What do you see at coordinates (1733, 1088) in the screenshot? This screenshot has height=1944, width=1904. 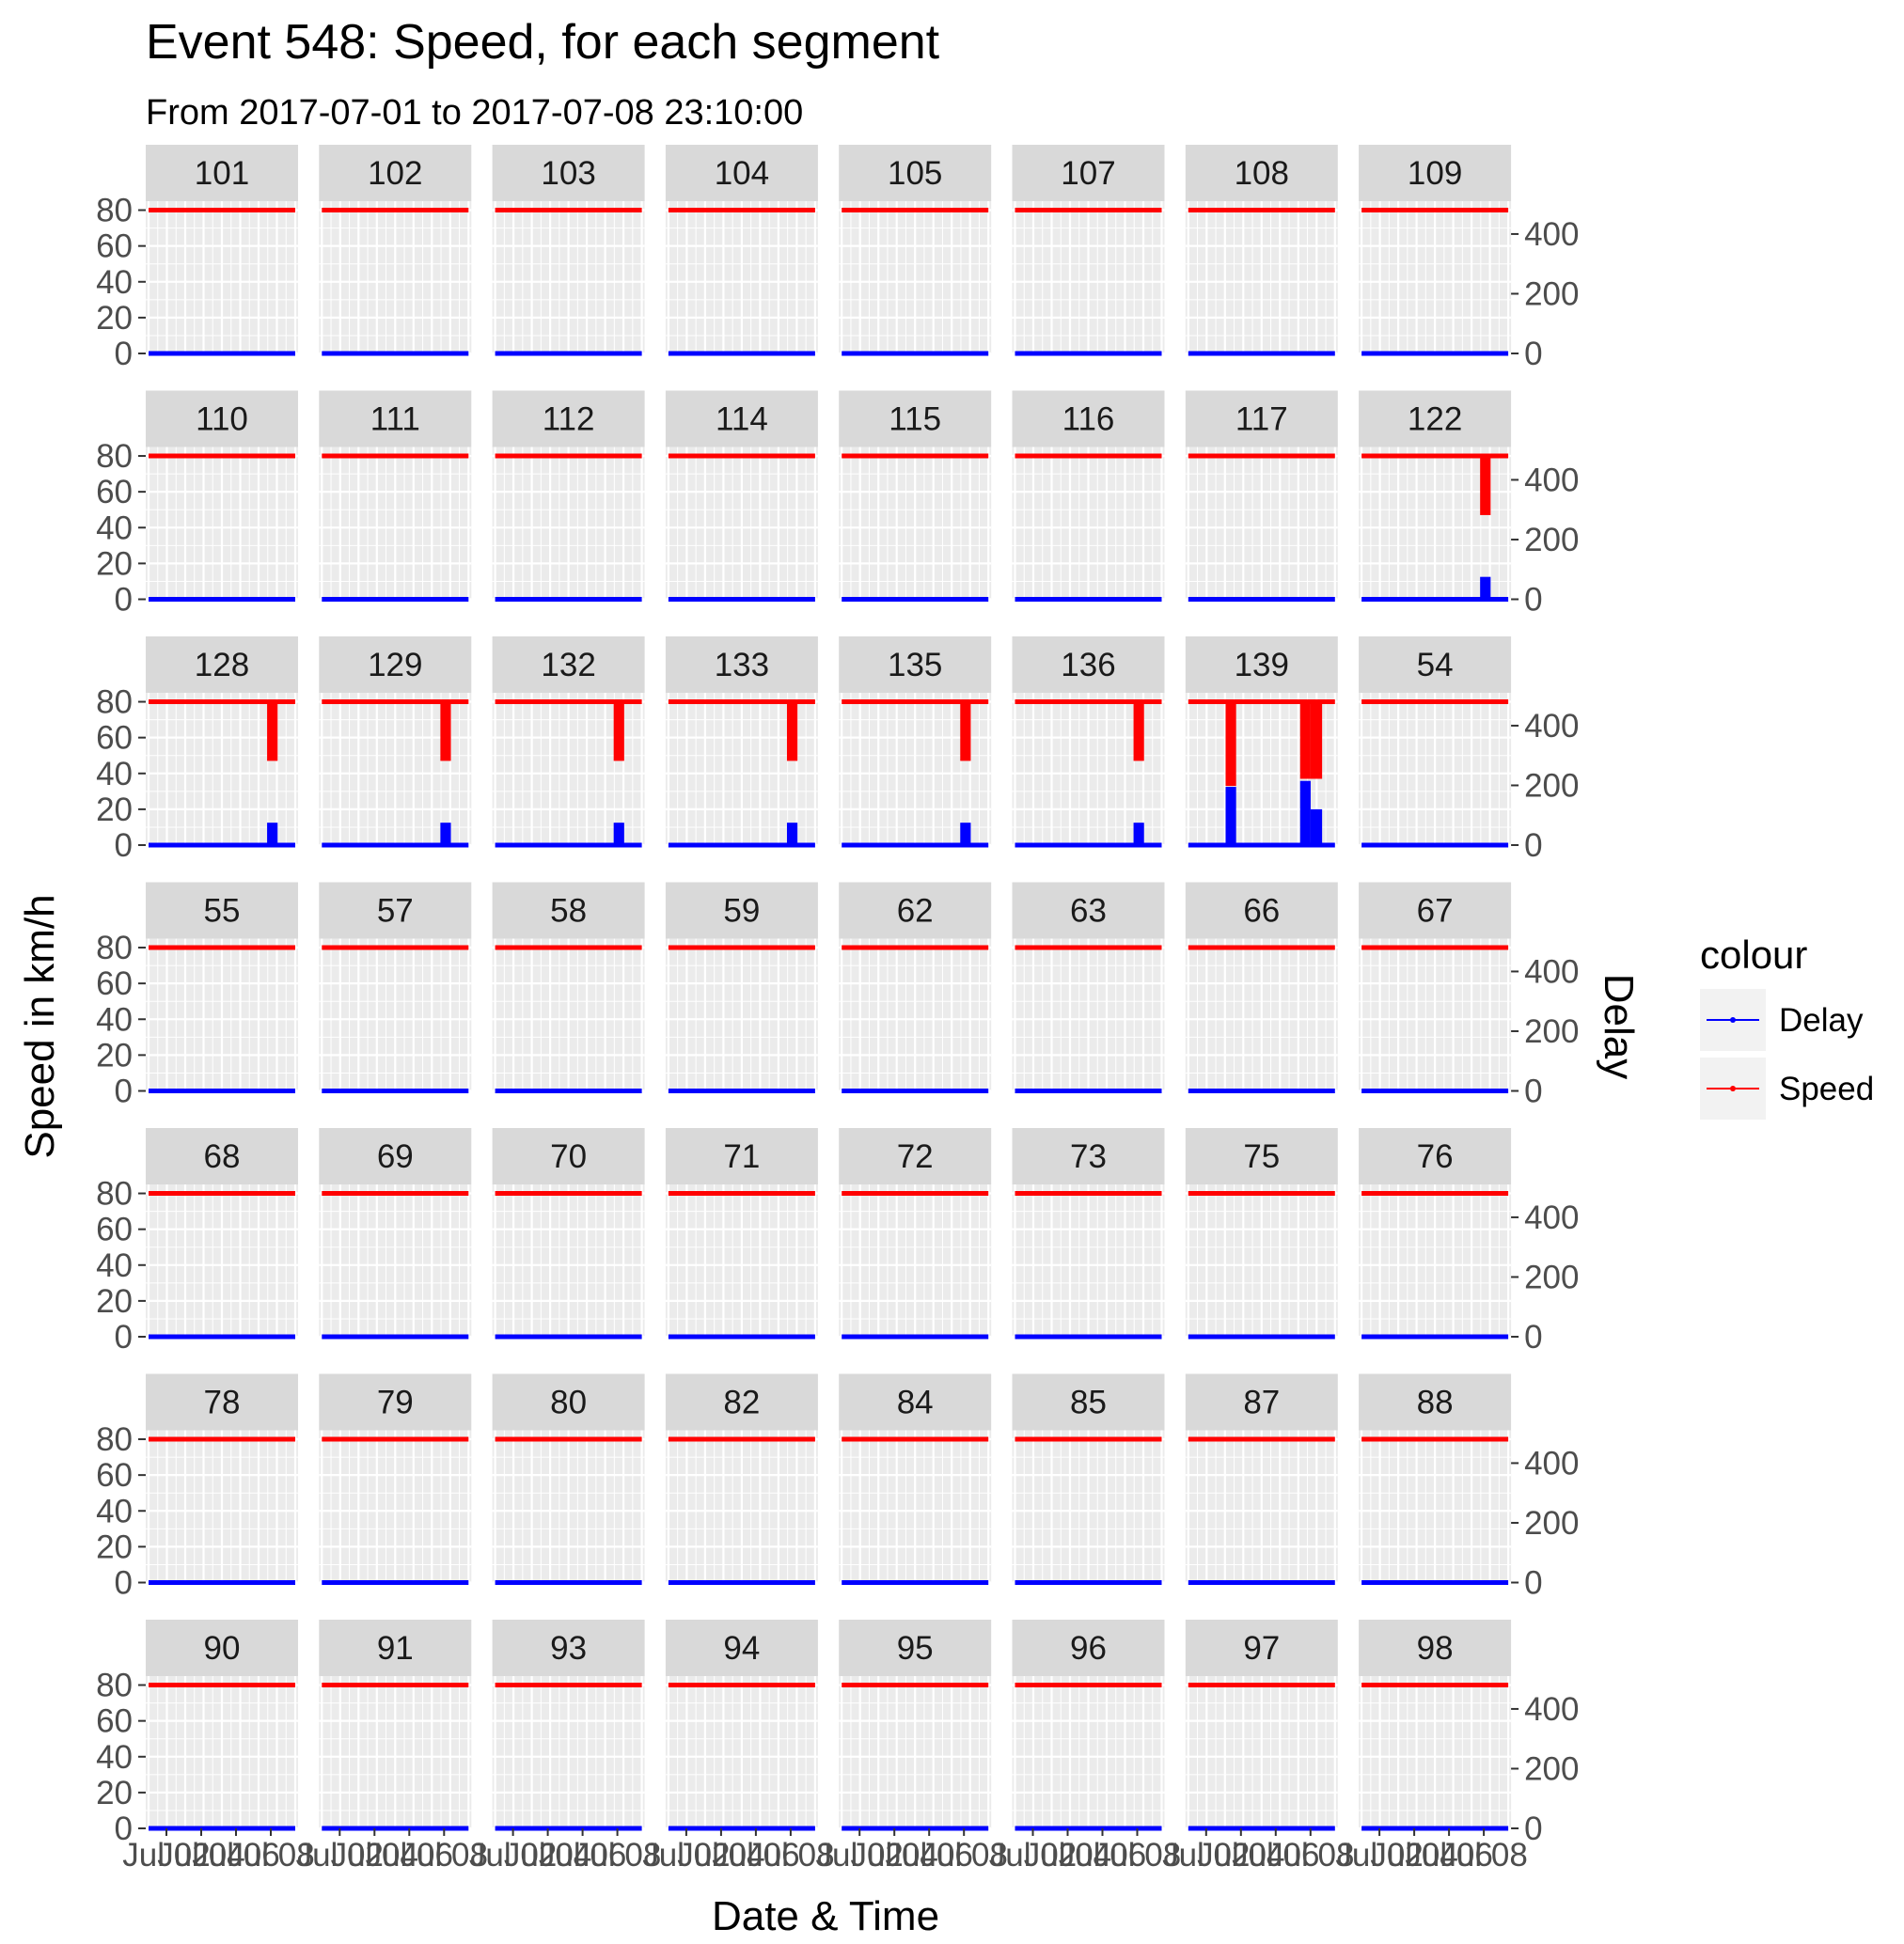 I see `legend-point-speed` at bounding box center [1733, 1088].